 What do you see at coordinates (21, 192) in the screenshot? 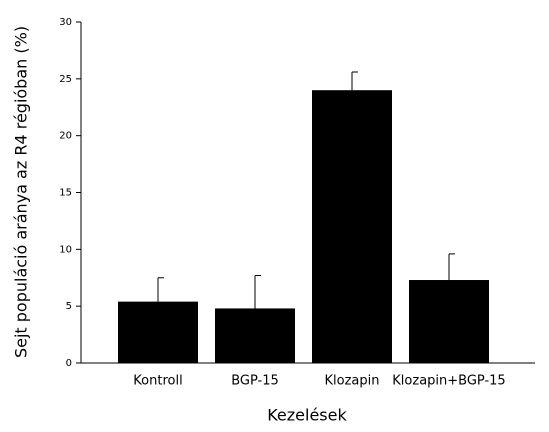
I see `y-axis-label: Sejt populáció aránya az R4 régióban (%)` at bounding box center [21, 192].